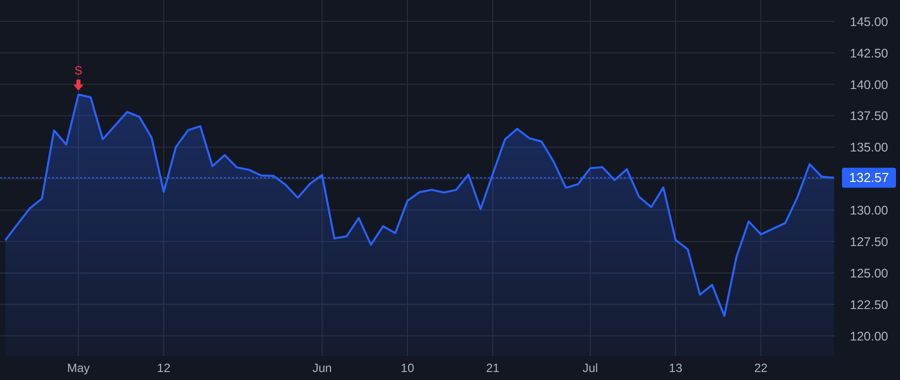 This screenshot has height=380, width=900. Describe the element at coordinates (164, 368) in the screenshot. I see `x-tick-label: 12` at that location.